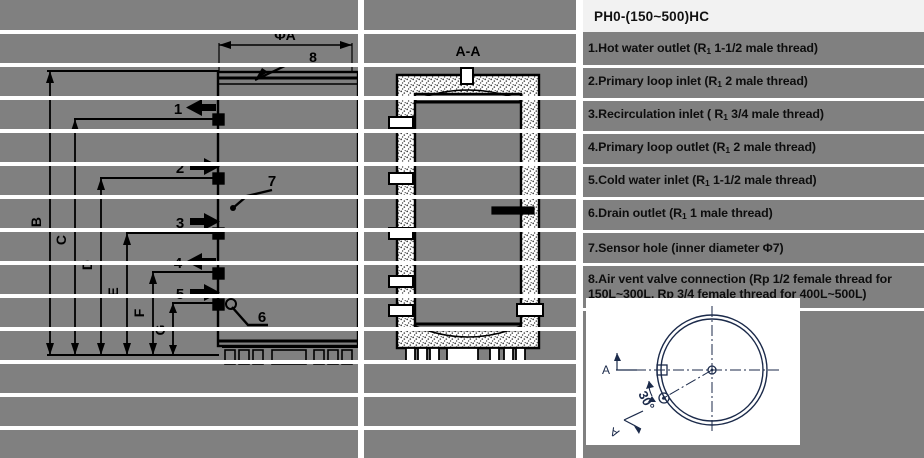 This screenshot has height=458, width=924. Describe the element at coordinates (606, 370) in the screenshot. I see `detail-section-label-a-top: A` at that location.